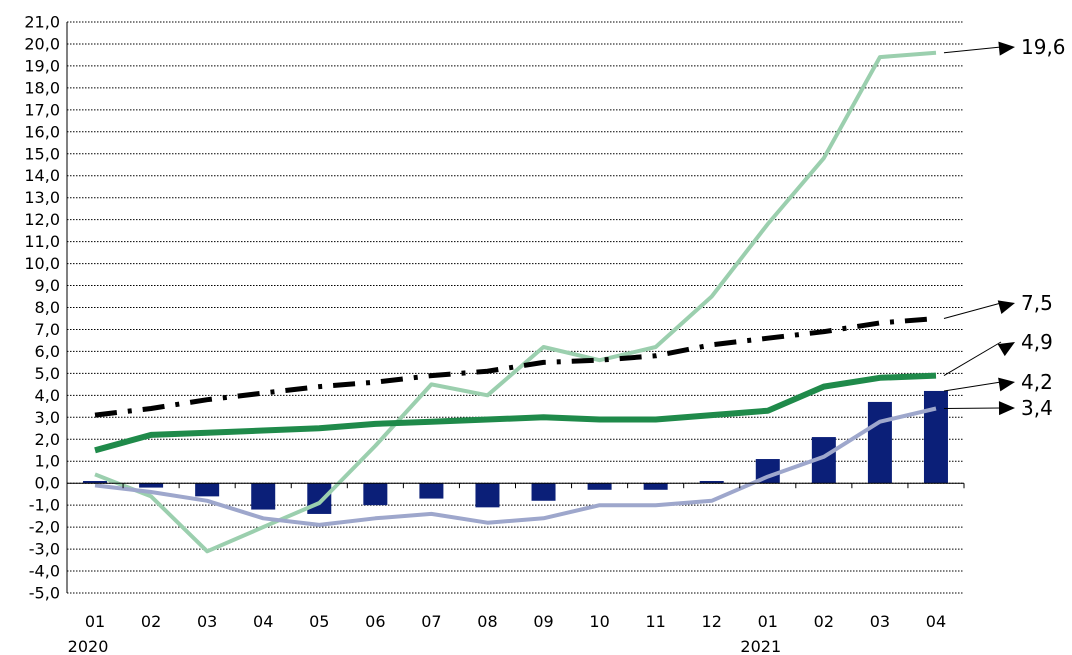 This screenshot has width=1072, height=655. I want to click on end-label: 4,2, so click(1037, 382).